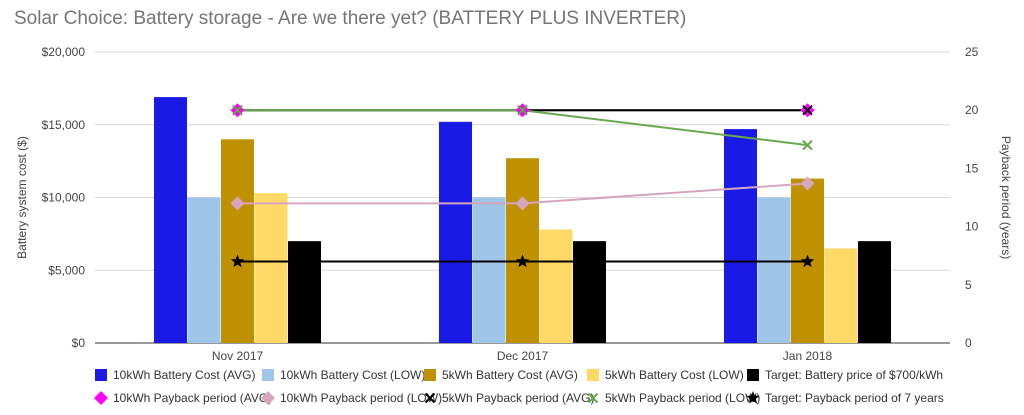  What do you see at coordinates (523, 356) in the screenshot?
I see `x-tick-label: Dec 2017` at bounding box center [523, 356].